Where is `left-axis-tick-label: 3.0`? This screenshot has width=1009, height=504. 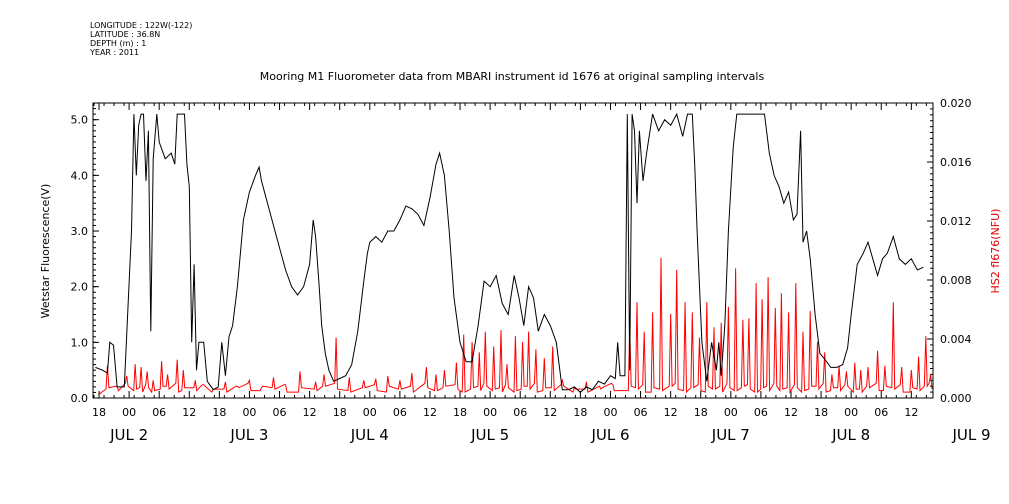
left-axis-tick-label: 3.0 is located at coordinates (80, 231).